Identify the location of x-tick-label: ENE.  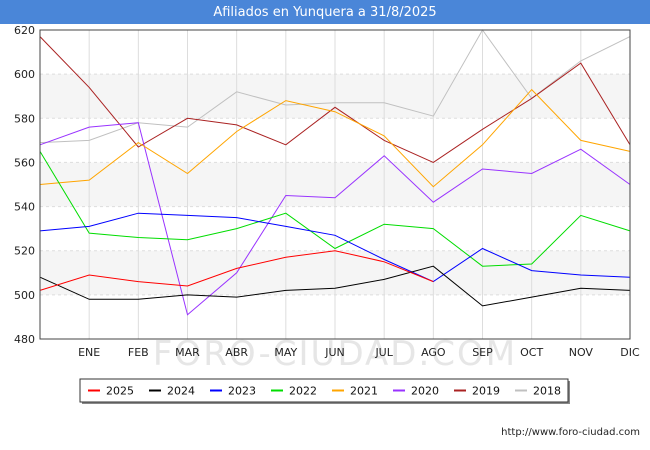
(89, 352).